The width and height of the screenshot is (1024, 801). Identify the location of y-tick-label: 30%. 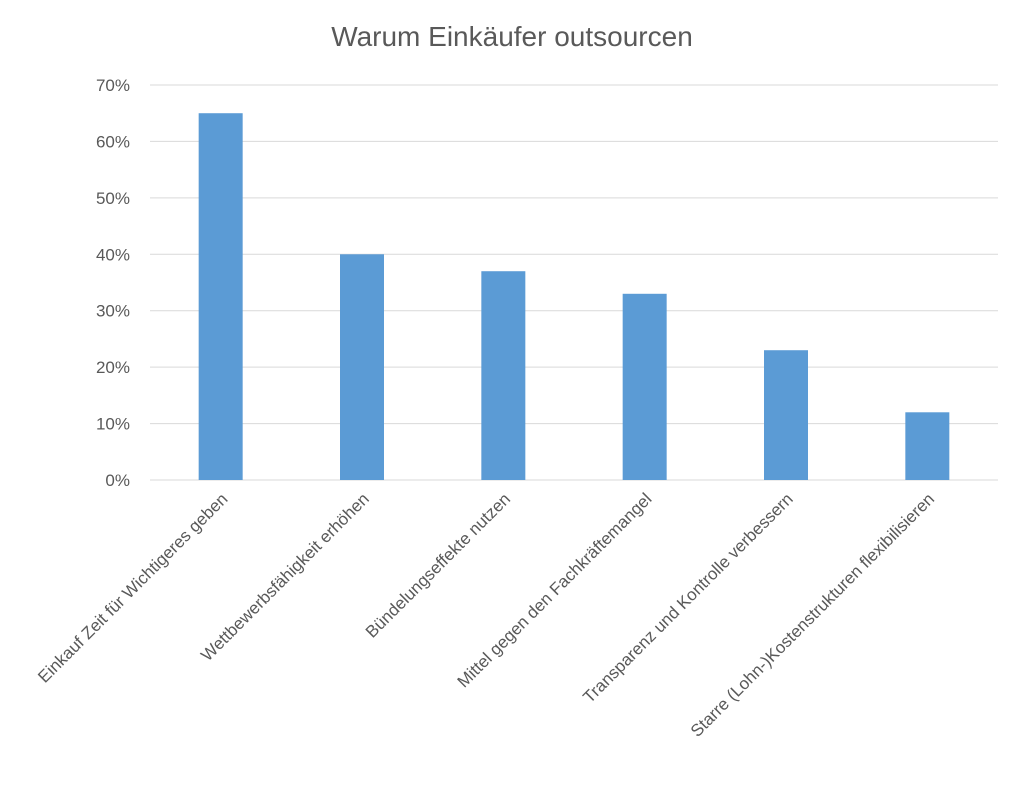
(113, 311).